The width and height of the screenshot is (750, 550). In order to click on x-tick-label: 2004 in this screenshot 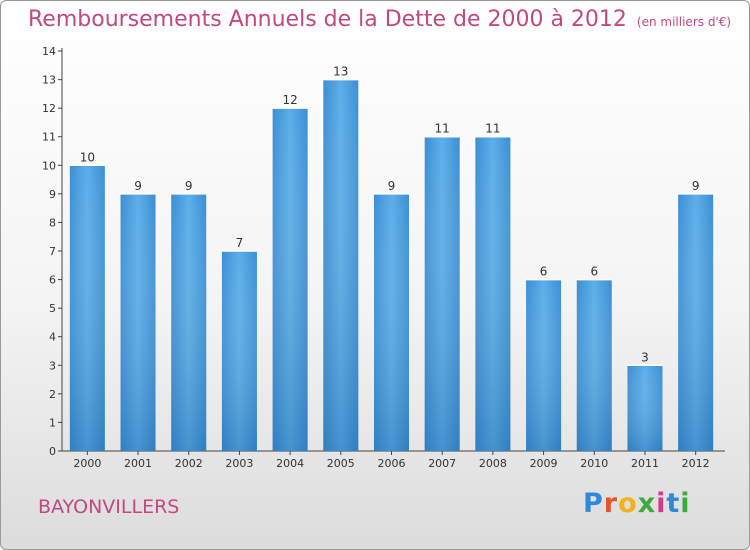, I will do `click(290, 463)`.